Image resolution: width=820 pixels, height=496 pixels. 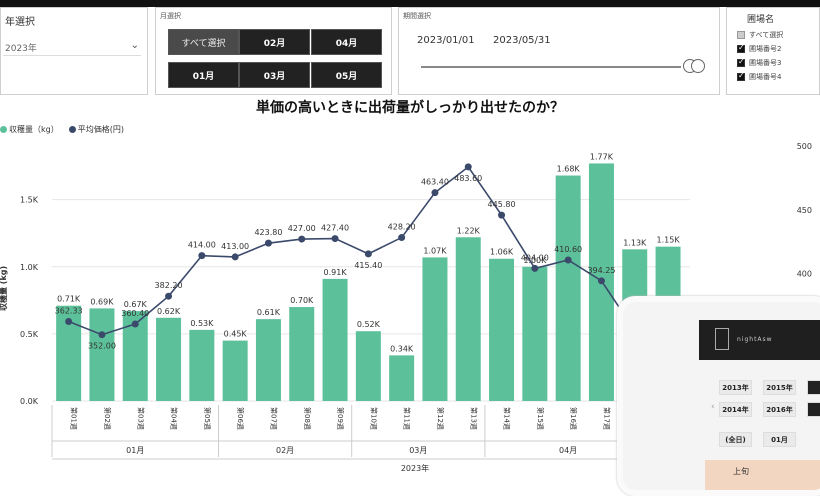 What do you see at coordinates (568, 450) in the screenshot?
I see `month-group-label: 04月` at bounding box center [568, 450].